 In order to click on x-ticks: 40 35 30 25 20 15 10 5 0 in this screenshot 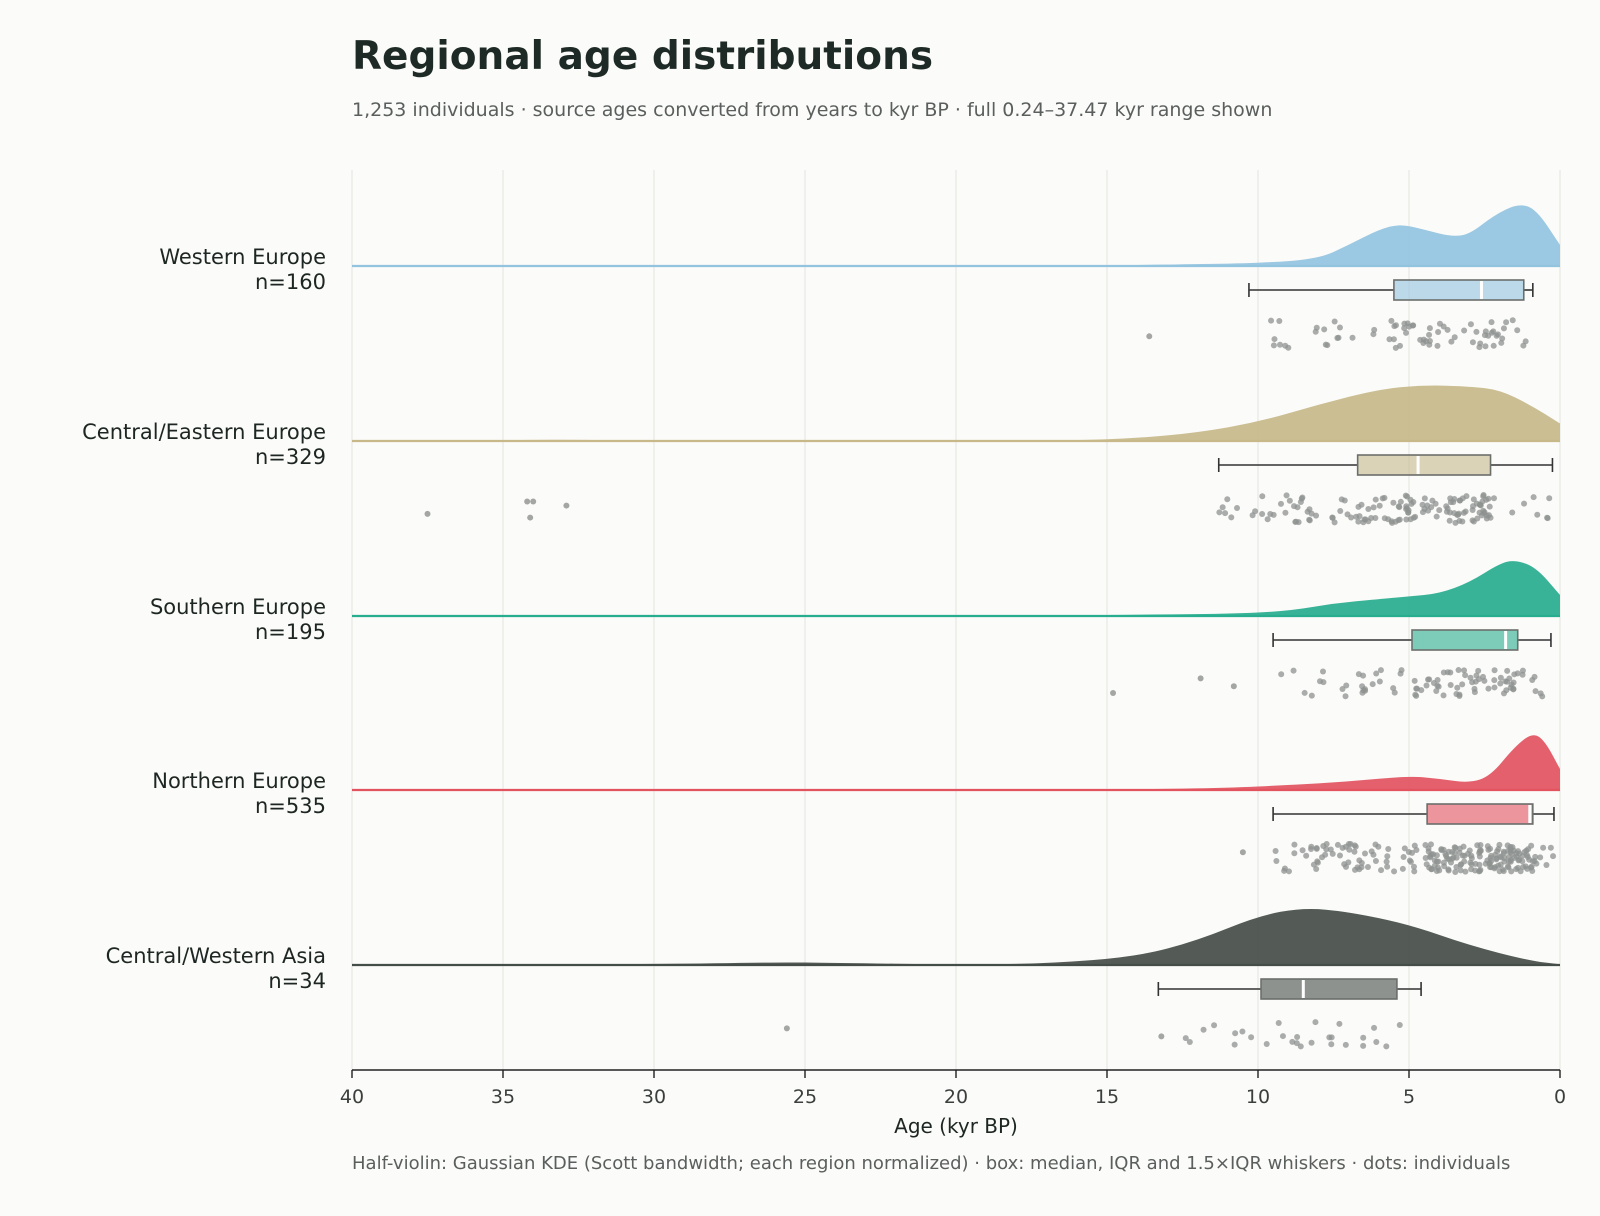, I will do `click(953, 1089)`.